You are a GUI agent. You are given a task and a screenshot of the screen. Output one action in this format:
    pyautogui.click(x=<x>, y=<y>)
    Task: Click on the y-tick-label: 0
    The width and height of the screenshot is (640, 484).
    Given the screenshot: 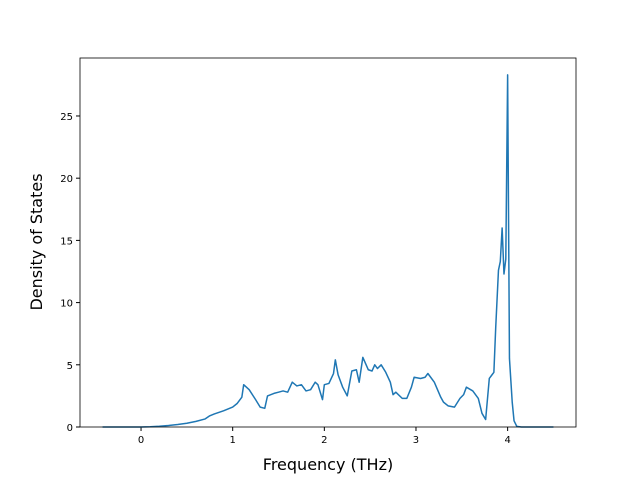 What is the action you would take?
    pyautogui.click(x=70, y=428)
    